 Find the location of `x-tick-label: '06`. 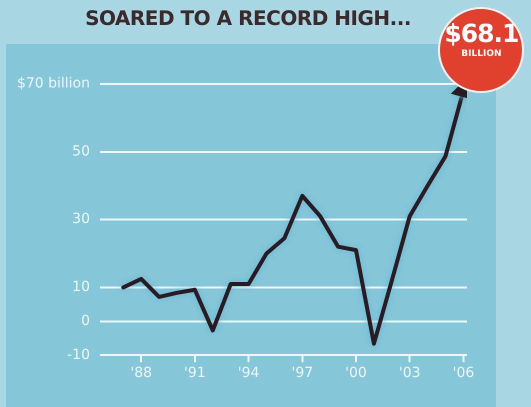

x-tick-label: '06 is located at coordinates (463, 373).